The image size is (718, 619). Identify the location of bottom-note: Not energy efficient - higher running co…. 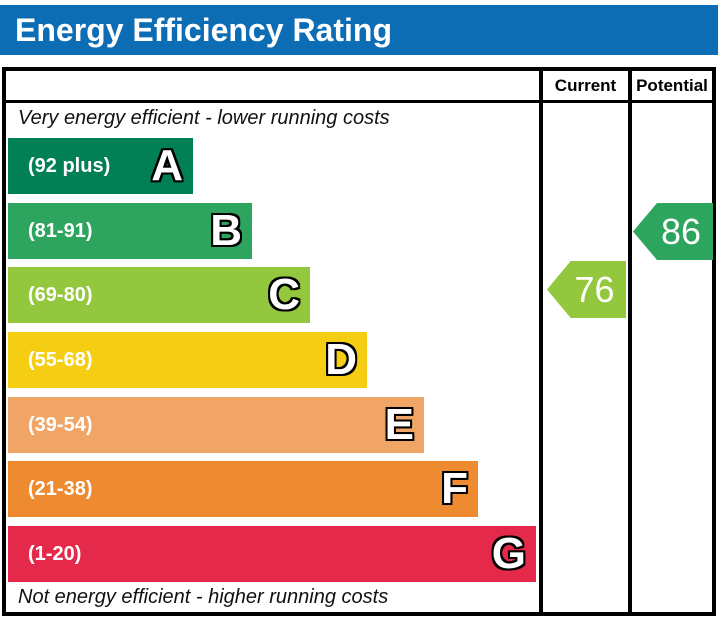
(203, 597).